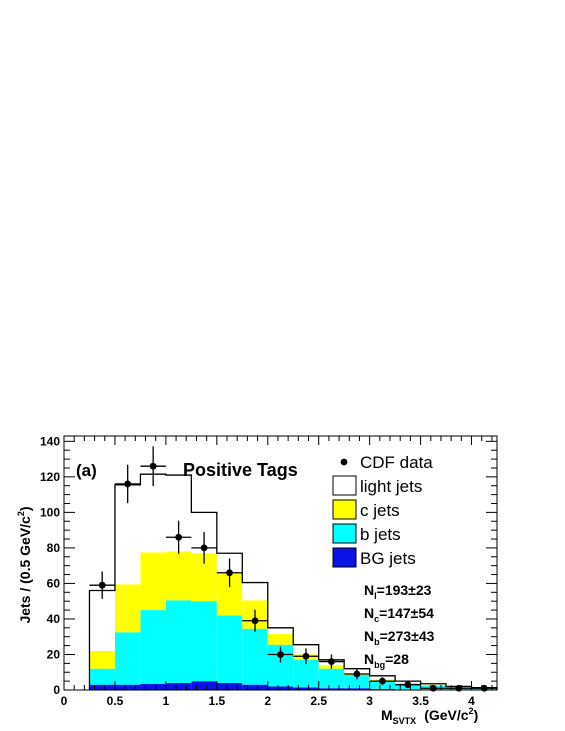 The width and height of the screenshot is (565, 731). Describe the element at coordinates (369, 701) in the screenshot. I see `x-tick-label: 3` at that location.